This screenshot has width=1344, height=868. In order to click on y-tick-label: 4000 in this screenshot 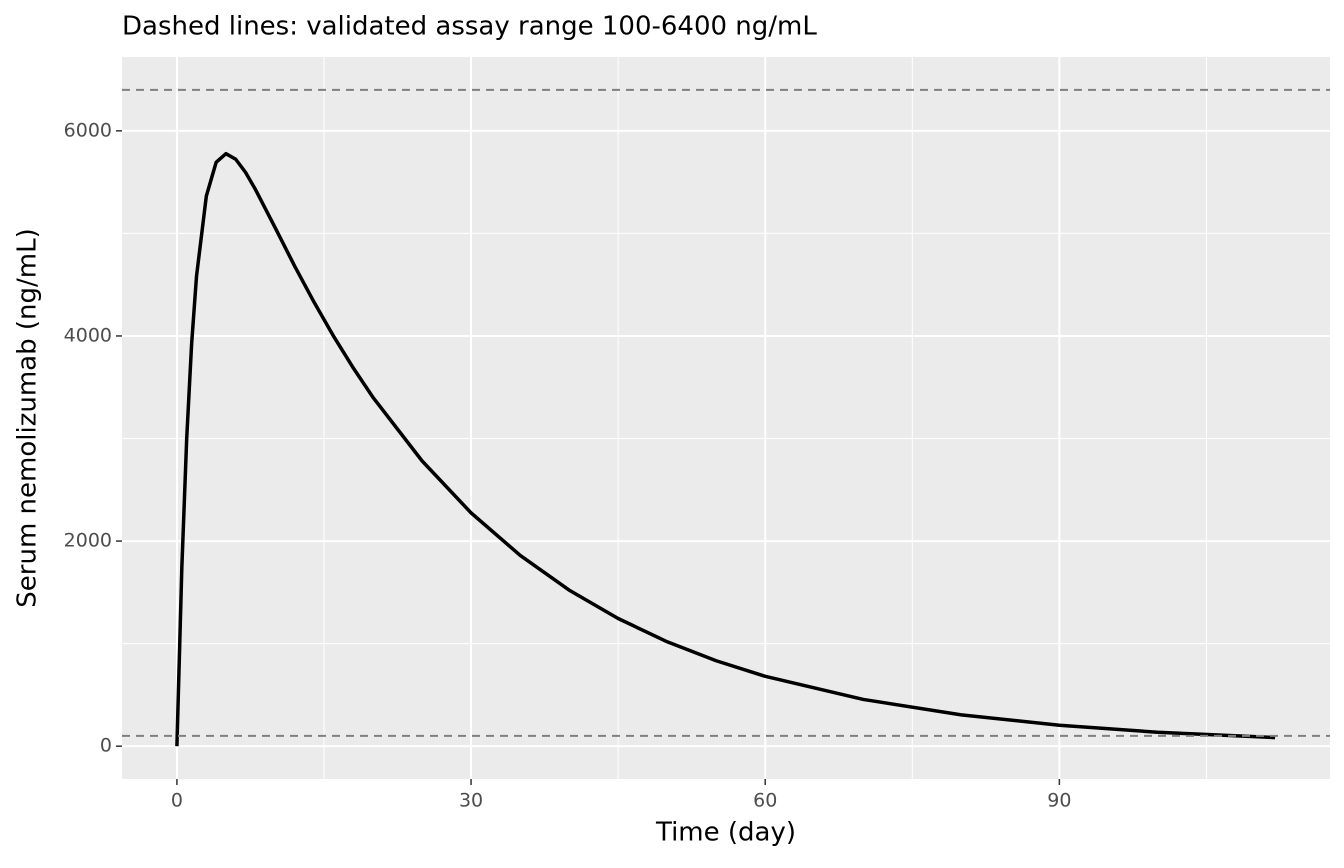, I will do `click(88, 335)`.